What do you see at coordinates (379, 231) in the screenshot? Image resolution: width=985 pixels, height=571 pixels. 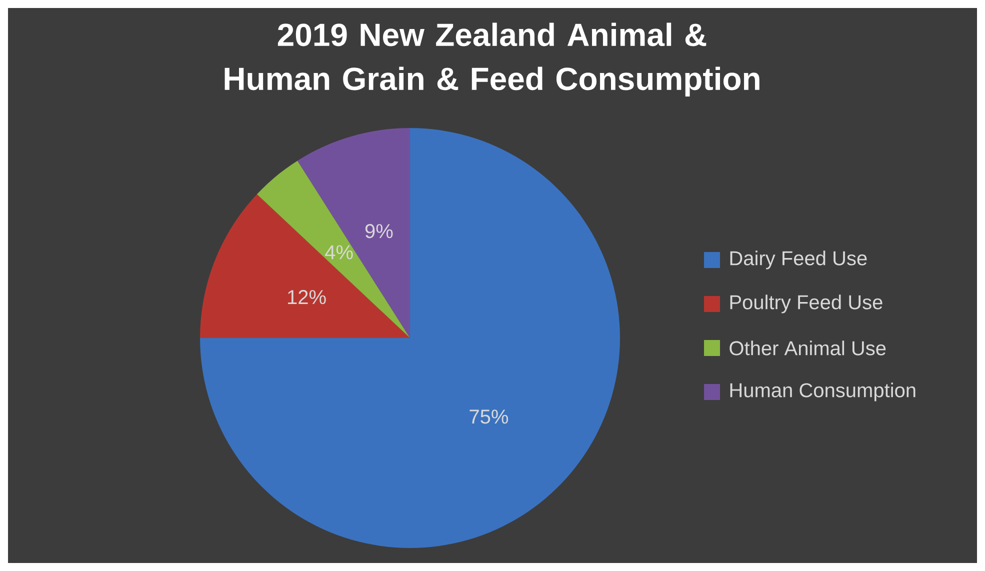 I see `data-label: 9%` at bounding box center [379, 231].